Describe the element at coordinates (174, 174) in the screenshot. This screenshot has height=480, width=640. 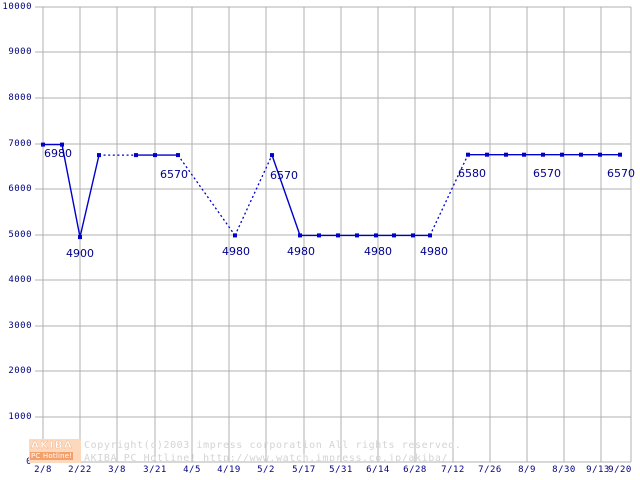
I see `data-label-6570-a: 6570` at that location.